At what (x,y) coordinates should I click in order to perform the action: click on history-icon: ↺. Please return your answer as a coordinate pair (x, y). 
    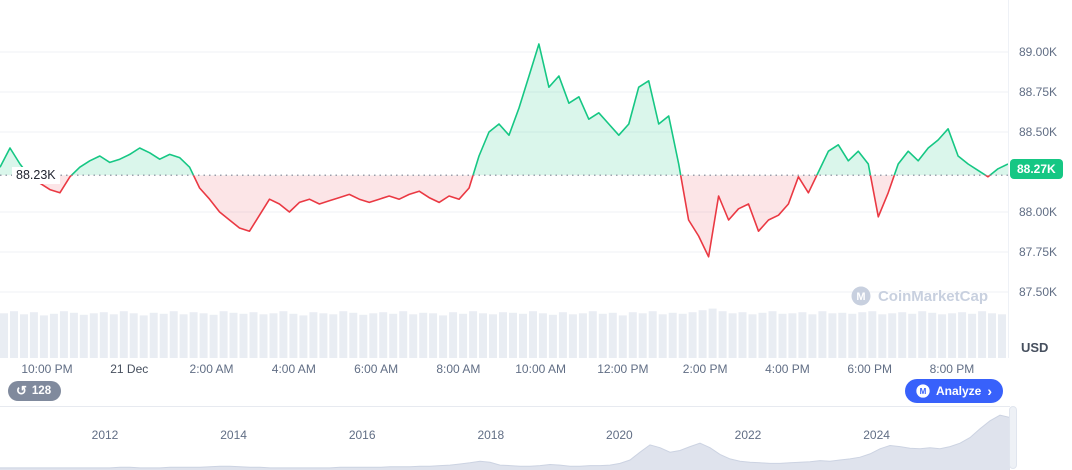
    Looking at the image, I should click on (21, 390).